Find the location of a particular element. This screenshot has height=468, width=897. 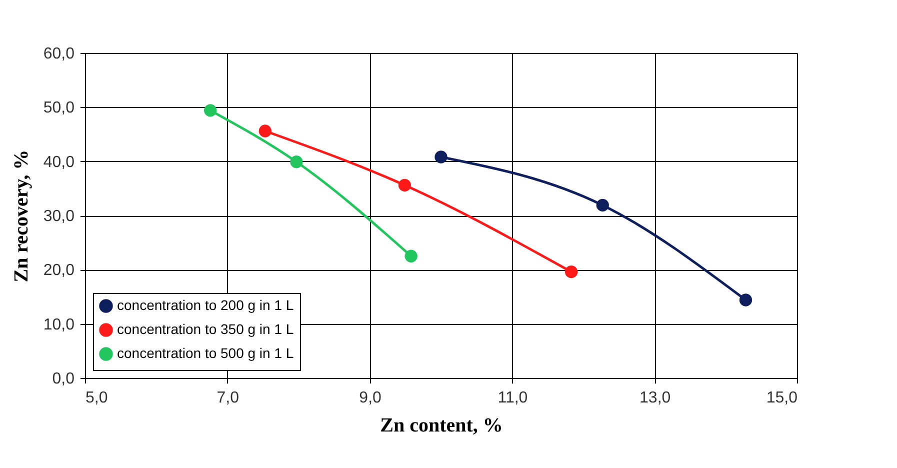

x-tick-label: 5,0 is located at coordinates (97, 398).